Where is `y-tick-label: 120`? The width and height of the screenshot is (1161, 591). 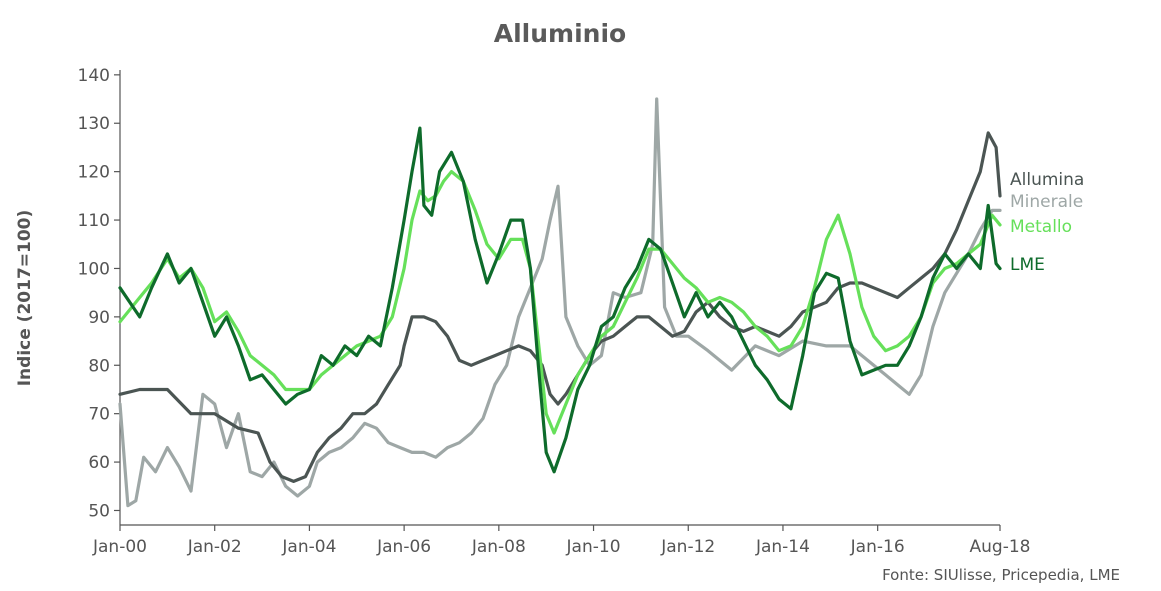
y-tick-label: 120 is located at coordinates (94, 173).